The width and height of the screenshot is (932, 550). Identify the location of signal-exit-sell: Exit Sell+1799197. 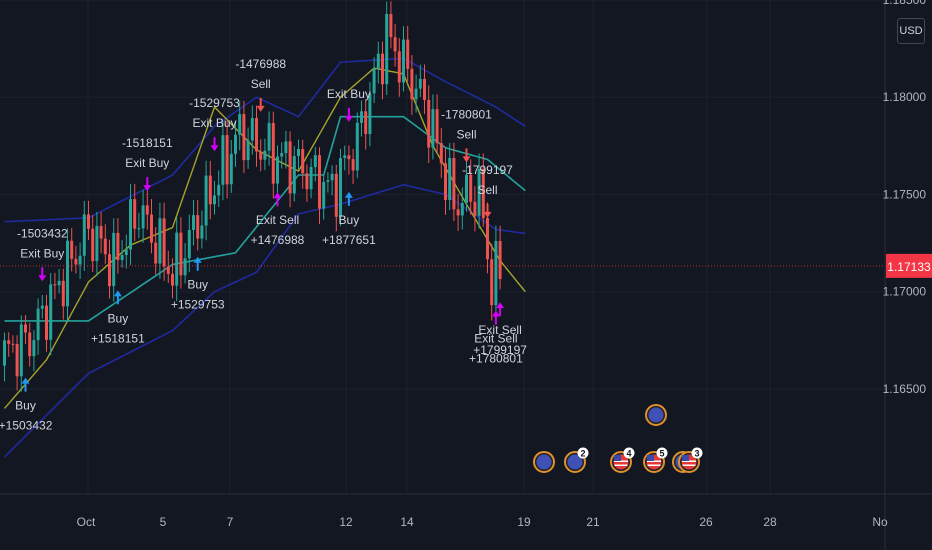
(500, 329).